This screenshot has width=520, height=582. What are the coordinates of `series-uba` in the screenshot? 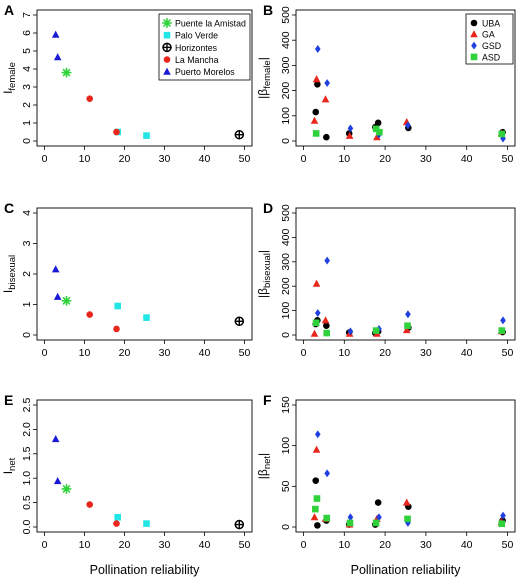 It's located at (409, 111).